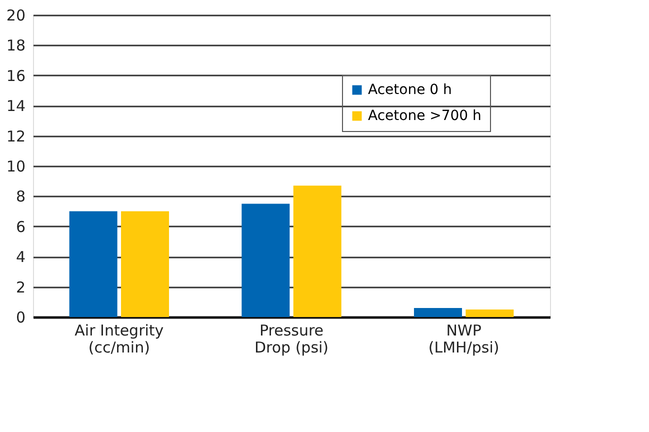 This screenshot has width=649, height=432. I want to click on y-tick-label: 10, so click(16, 167).